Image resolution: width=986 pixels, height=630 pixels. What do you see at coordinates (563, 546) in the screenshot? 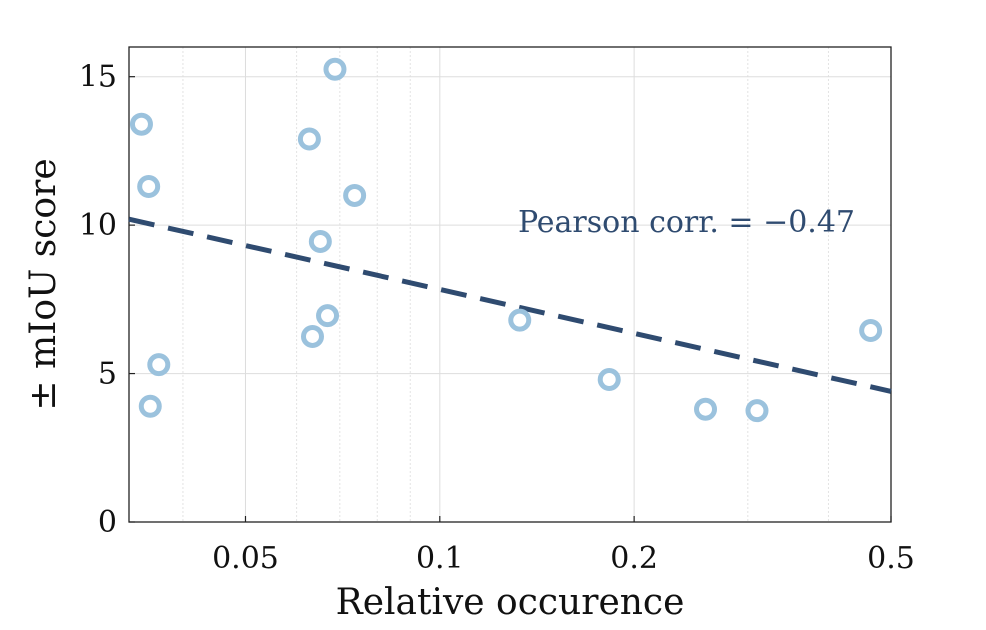
I see `x-axis-ticks: 0.05 0.1 0.2 0.5` at bounding box center [563, 546].